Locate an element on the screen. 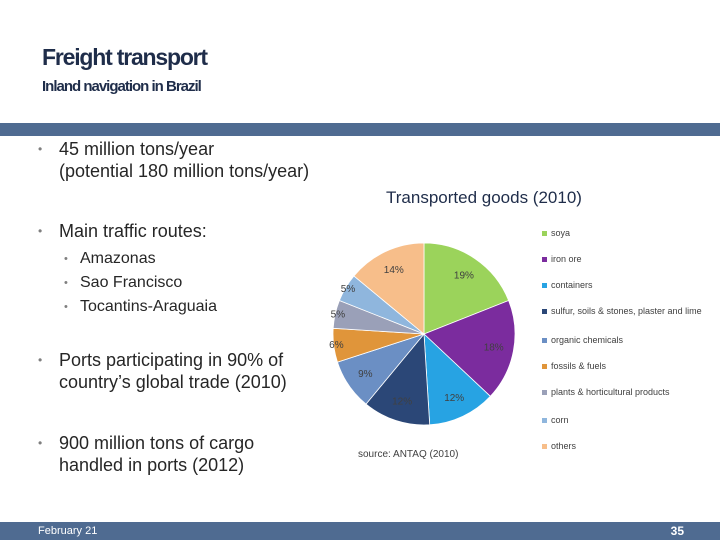  legend-label: others is located at coordinates (564, 446).